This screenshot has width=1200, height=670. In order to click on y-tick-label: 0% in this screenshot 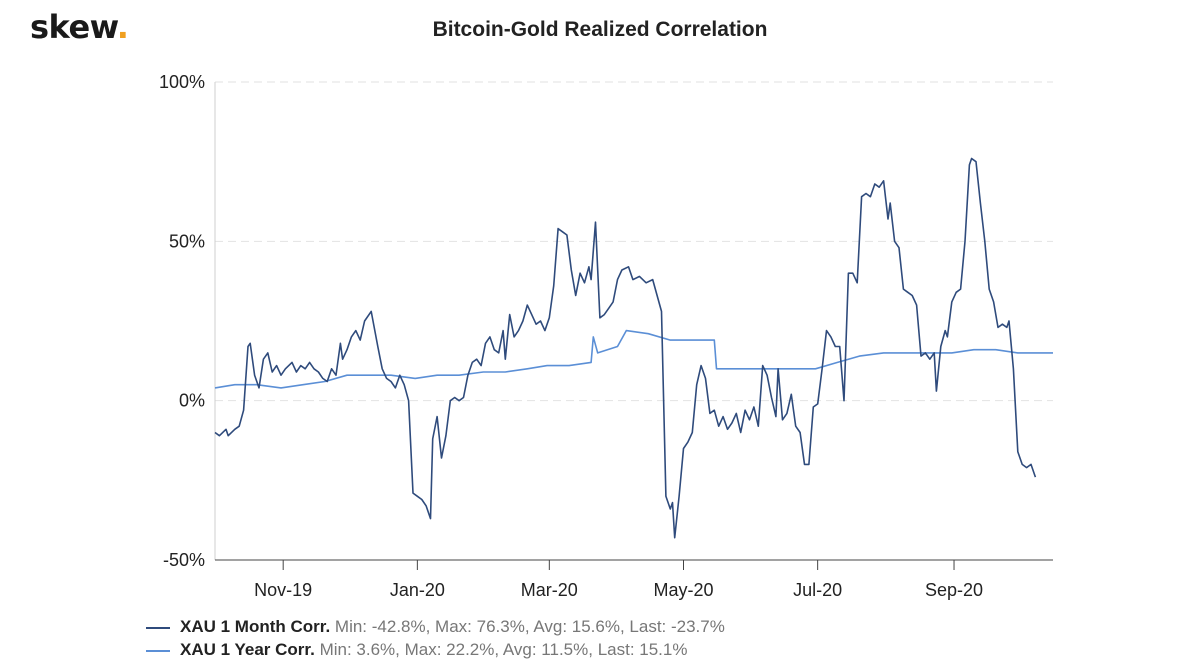, I will do `click(192, 401)`.